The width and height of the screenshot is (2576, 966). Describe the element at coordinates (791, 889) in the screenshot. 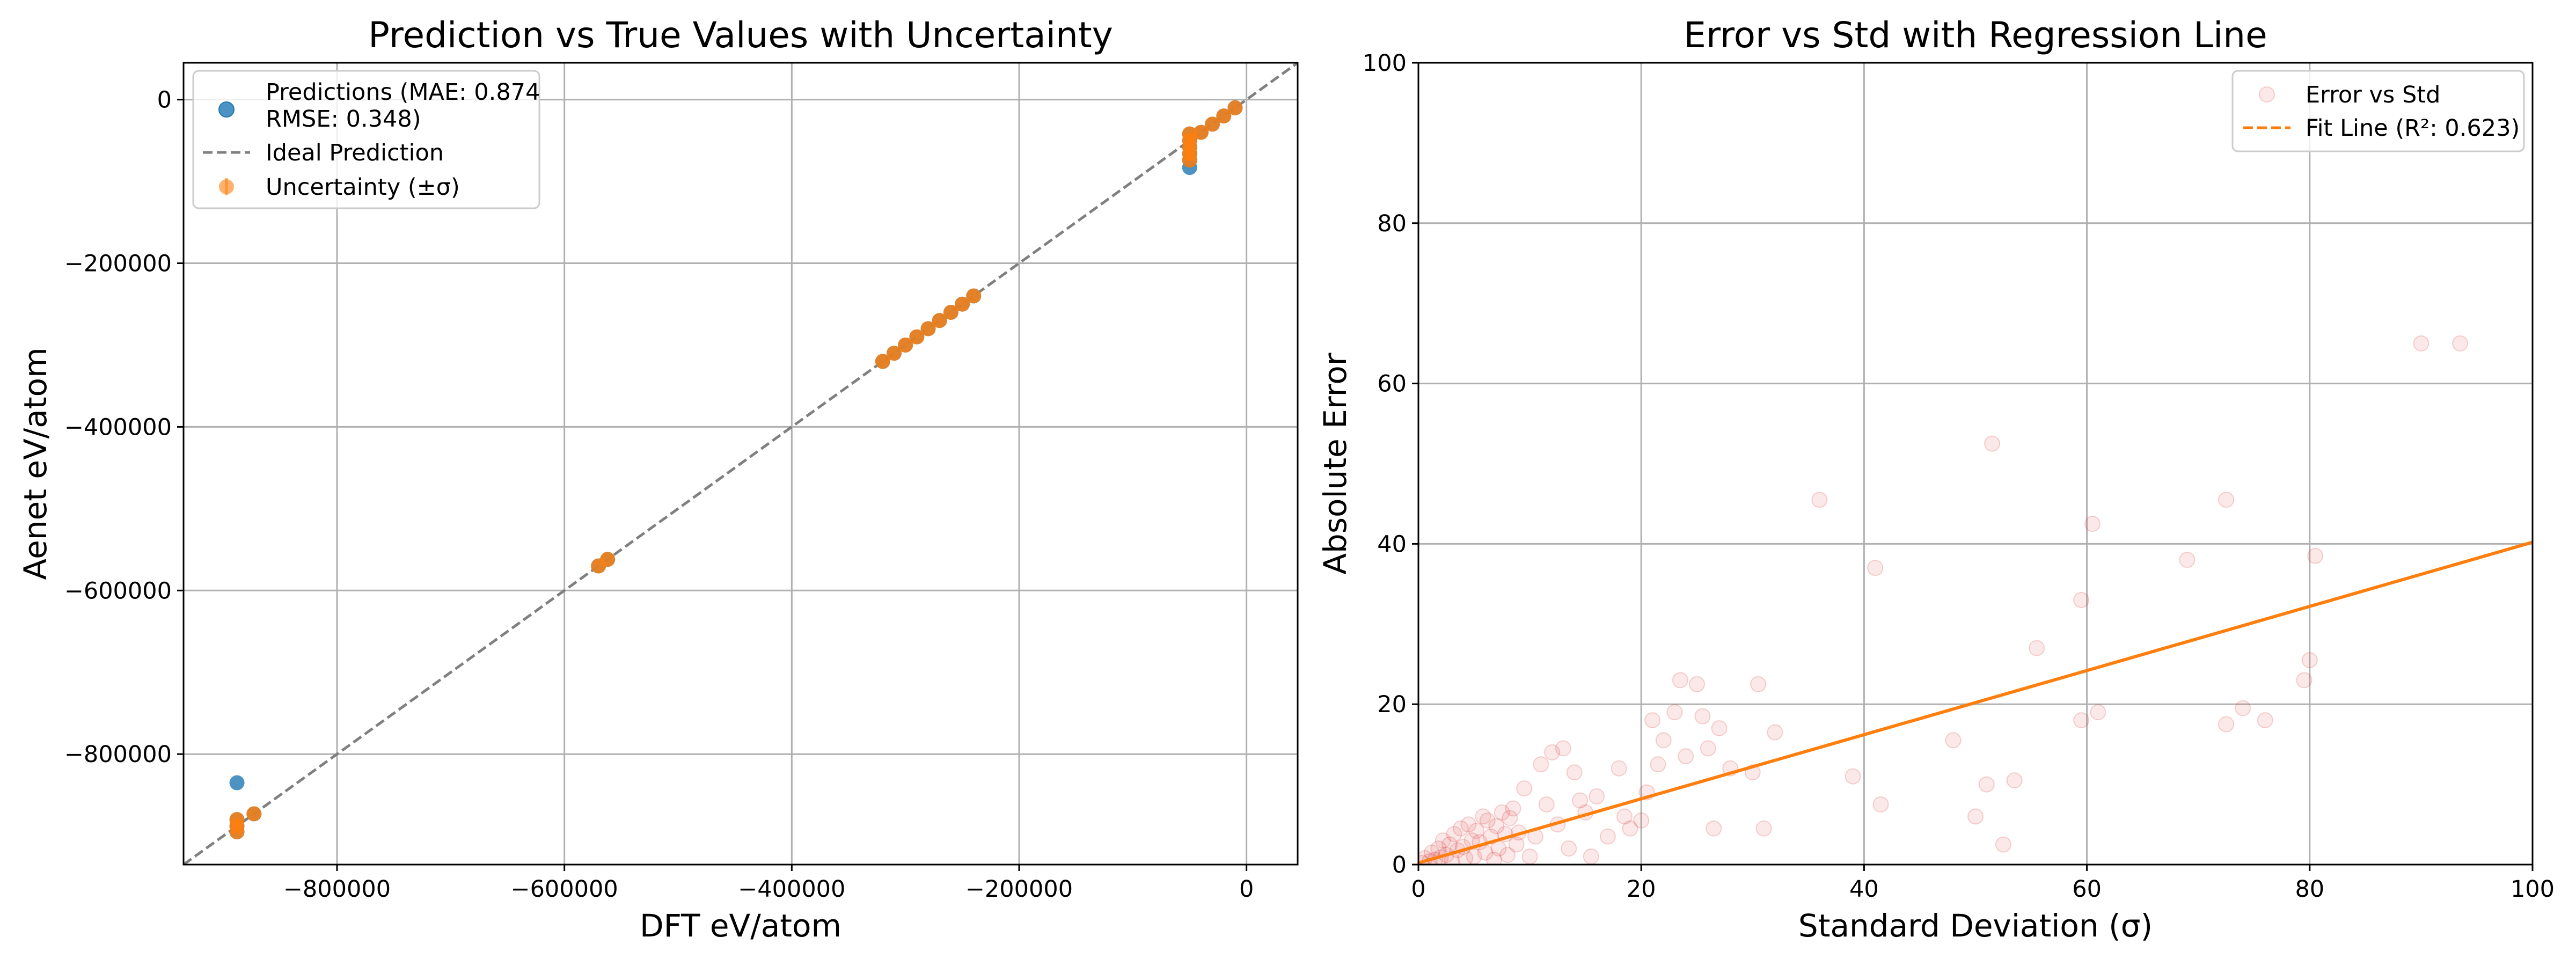

I see `x-tick-label: −400000` at that location.